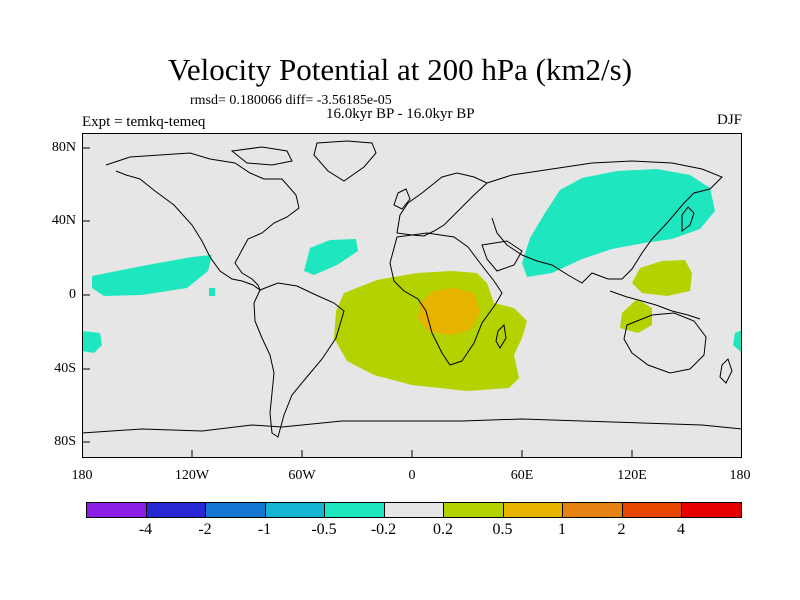 This screenshot has height=600, width=800. What do you see at coordinates (502, 529) in the screenshot?
I see `colorbar-label-6: 0.5` at bounding box center [502, 529].